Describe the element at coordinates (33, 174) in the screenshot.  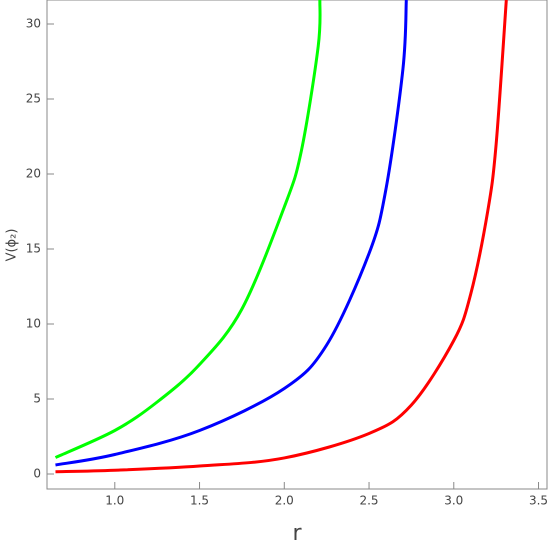
I see `y-tick-label: 20` at that location.